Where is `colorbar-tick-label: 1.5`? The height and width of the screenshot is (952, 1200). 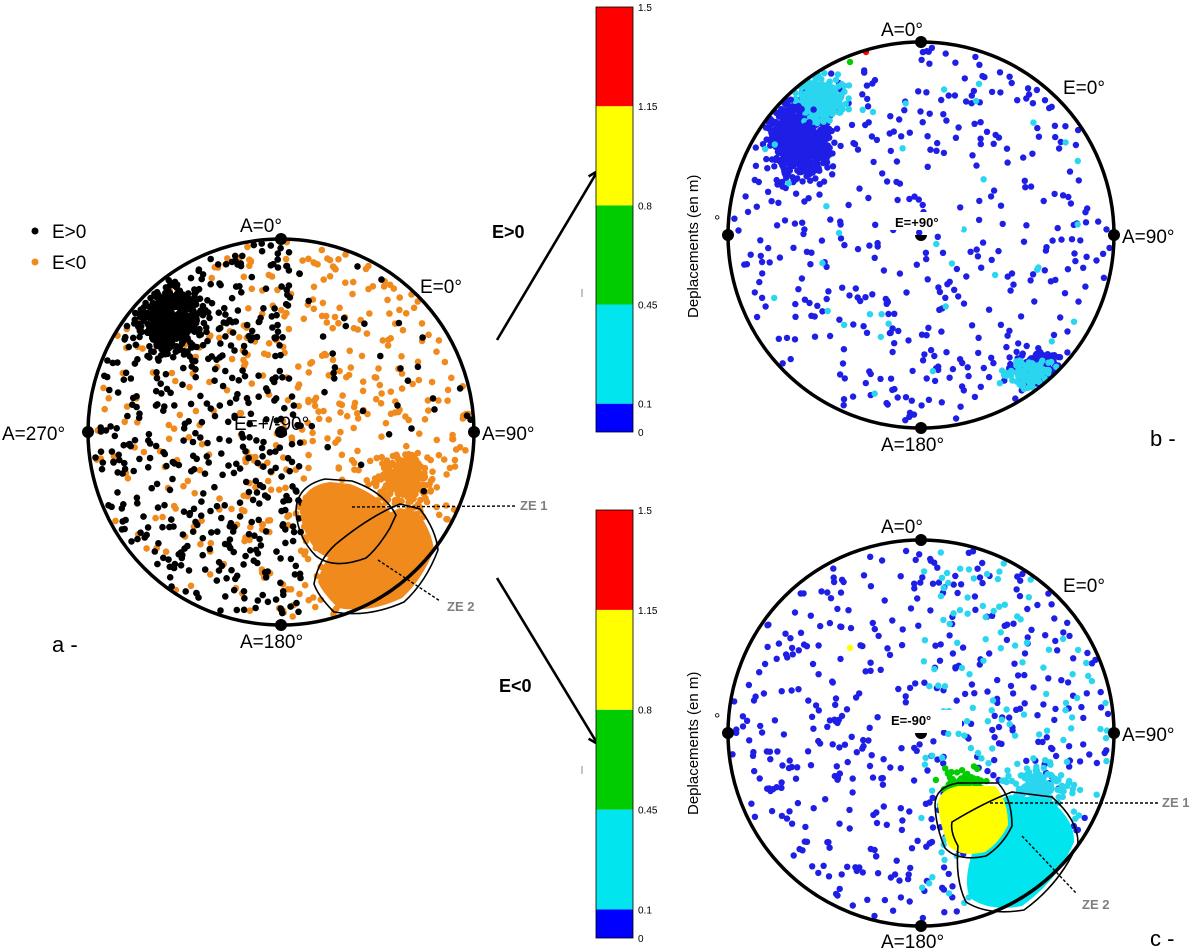 colorbar-tick-label: 1.5 is located at coordinates (645, 511).